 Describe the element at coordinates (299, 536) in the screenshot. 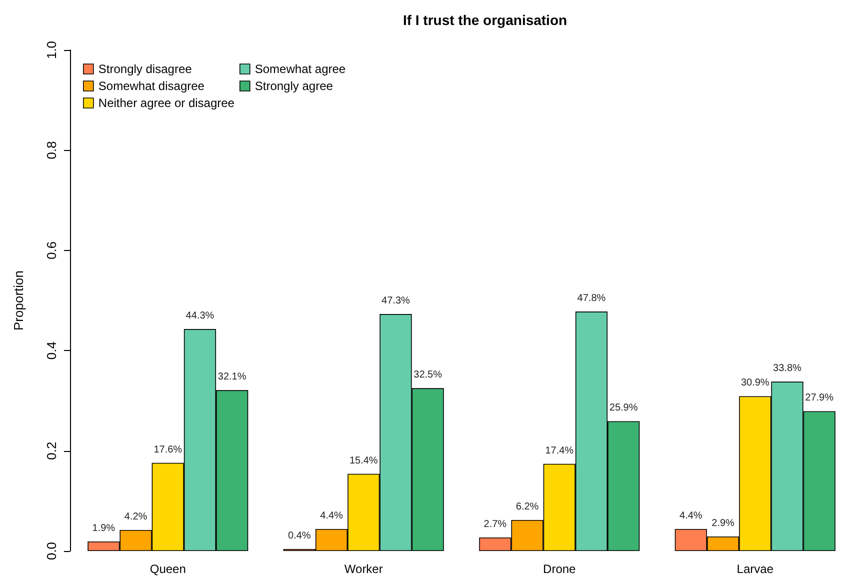

I see `data-label: 0.4%` at that location.